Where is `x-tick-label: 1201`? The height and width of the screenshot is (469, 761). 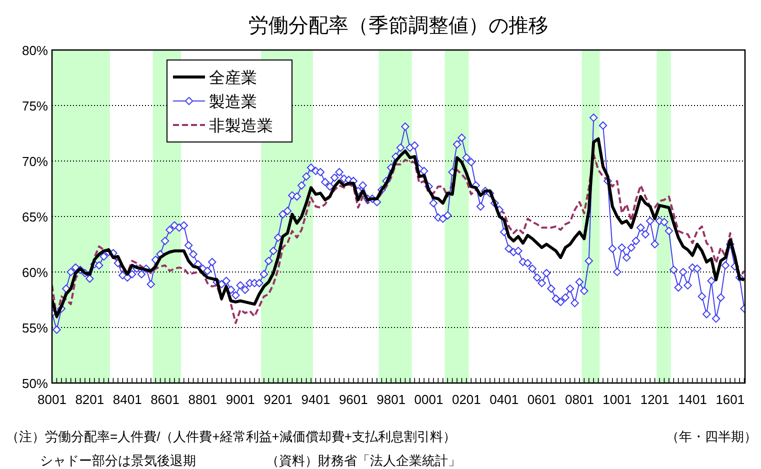
x-tick-label: 1201 is located at coordinates (655, 399).